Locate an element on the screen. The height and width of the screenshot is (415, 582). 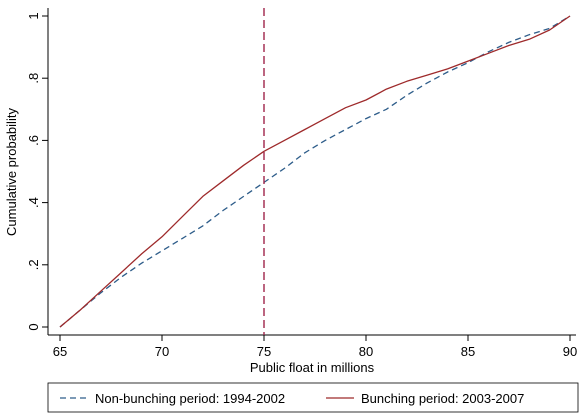
legend-label-bunching: Bunching period: 2003-2007 is located at coordinates (442, 398).